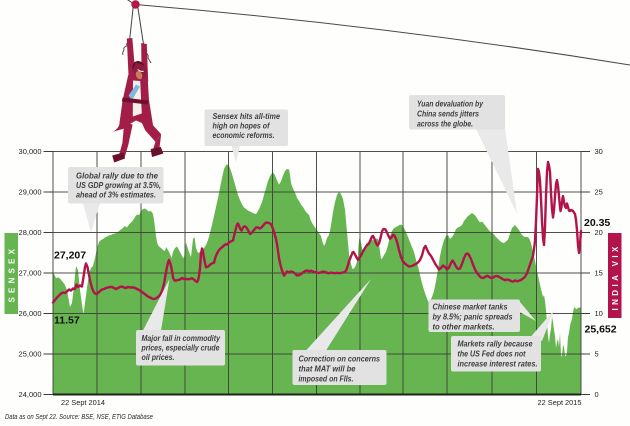  Describe the element at coordinates (180, 347) in the screenshot. I see `svg-text: prices, especially crude` at that location.